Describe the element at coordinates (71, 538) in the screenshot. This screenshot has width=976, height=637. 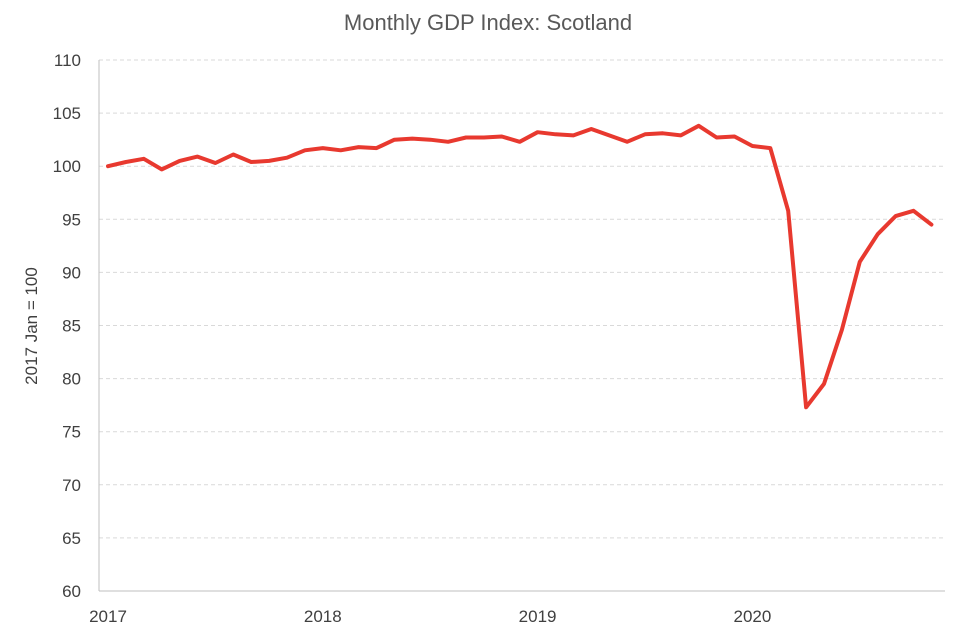
I see `y-tick-label: 65` at that location.